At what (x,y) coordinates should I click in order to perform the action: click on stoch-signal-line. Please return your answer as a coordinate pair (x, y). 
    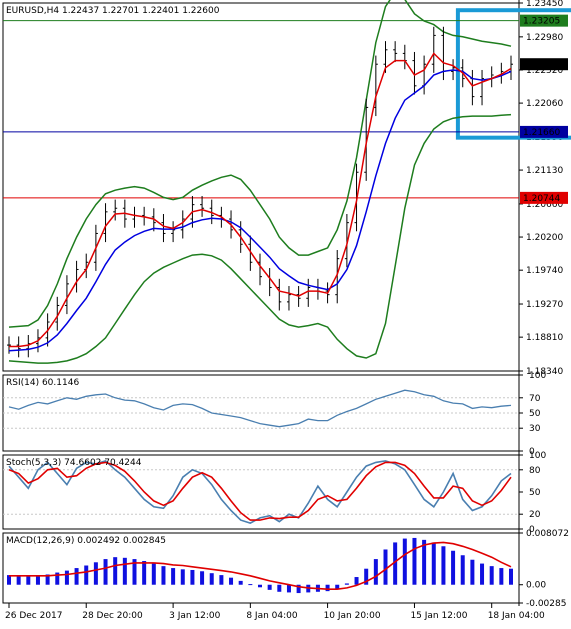
    Looking at the image, I should click on (260, 491).